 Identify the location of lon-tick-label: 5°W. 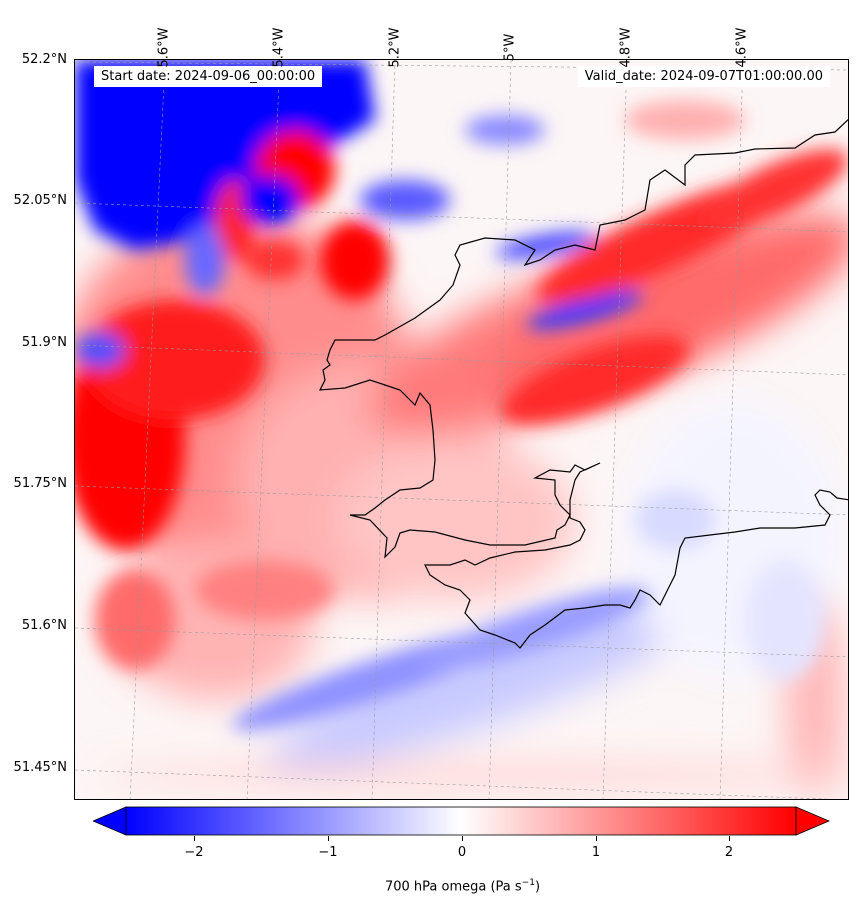
(510, 47).